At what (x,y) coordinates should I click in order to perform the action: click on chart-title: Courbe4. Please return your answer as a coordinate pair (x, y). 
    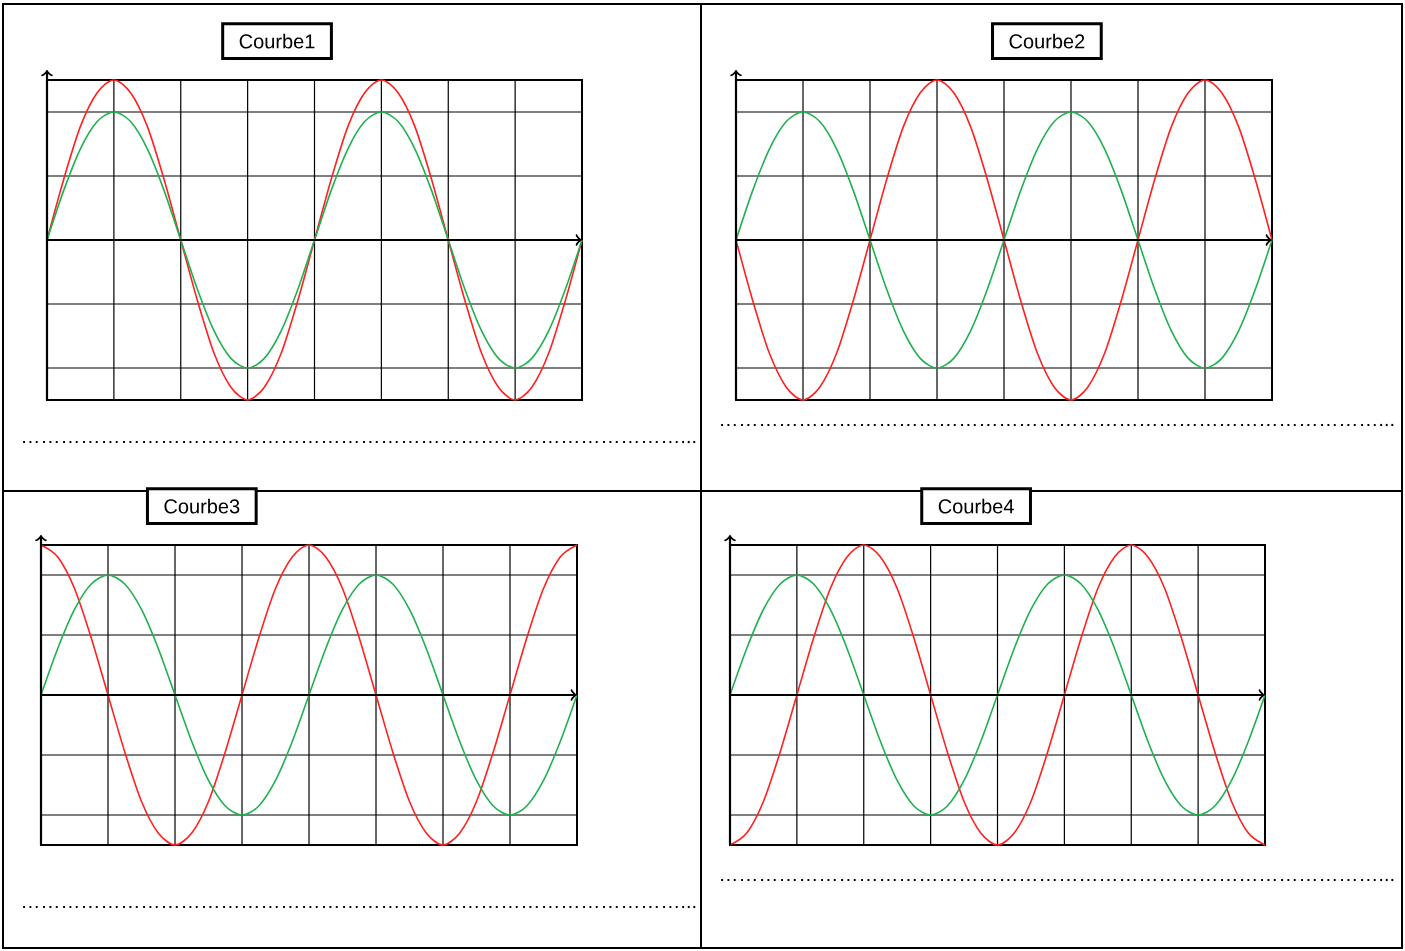
    Looking at the image, I should click on (976, 506).